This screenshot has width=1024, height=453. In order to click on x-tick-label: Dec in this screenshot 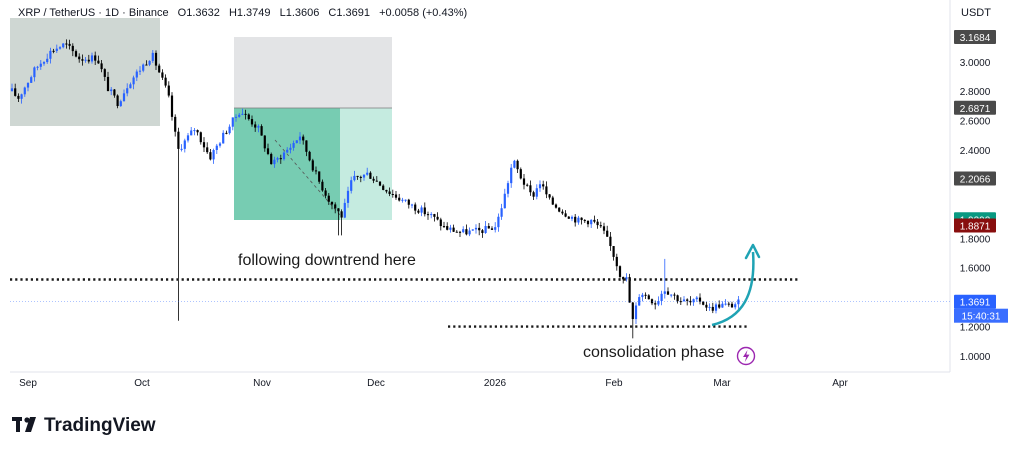, I will do `click(376, 383)`.